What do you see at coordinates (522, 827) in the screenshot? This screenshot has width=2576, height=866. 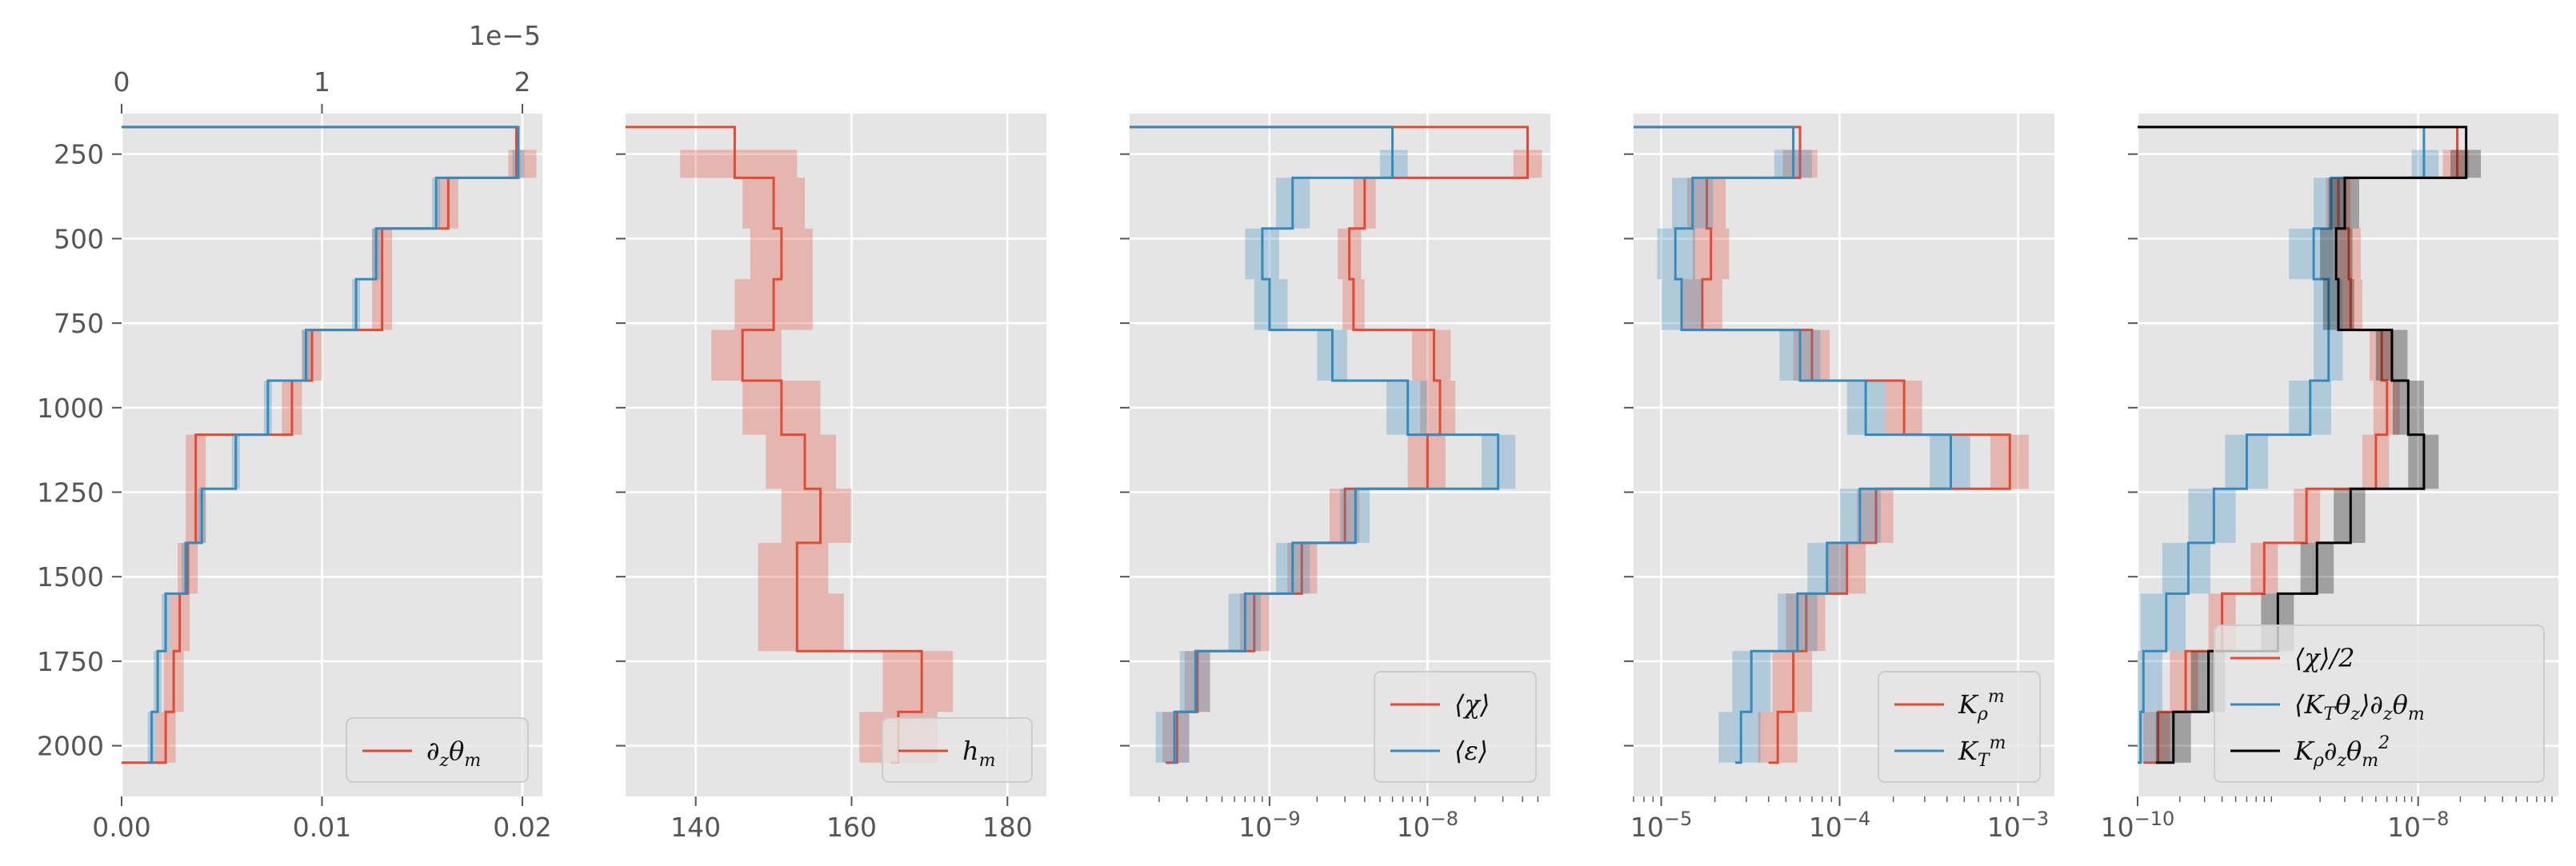 I see `x-tick-label: 0.02` at bounding box center [522, 827].